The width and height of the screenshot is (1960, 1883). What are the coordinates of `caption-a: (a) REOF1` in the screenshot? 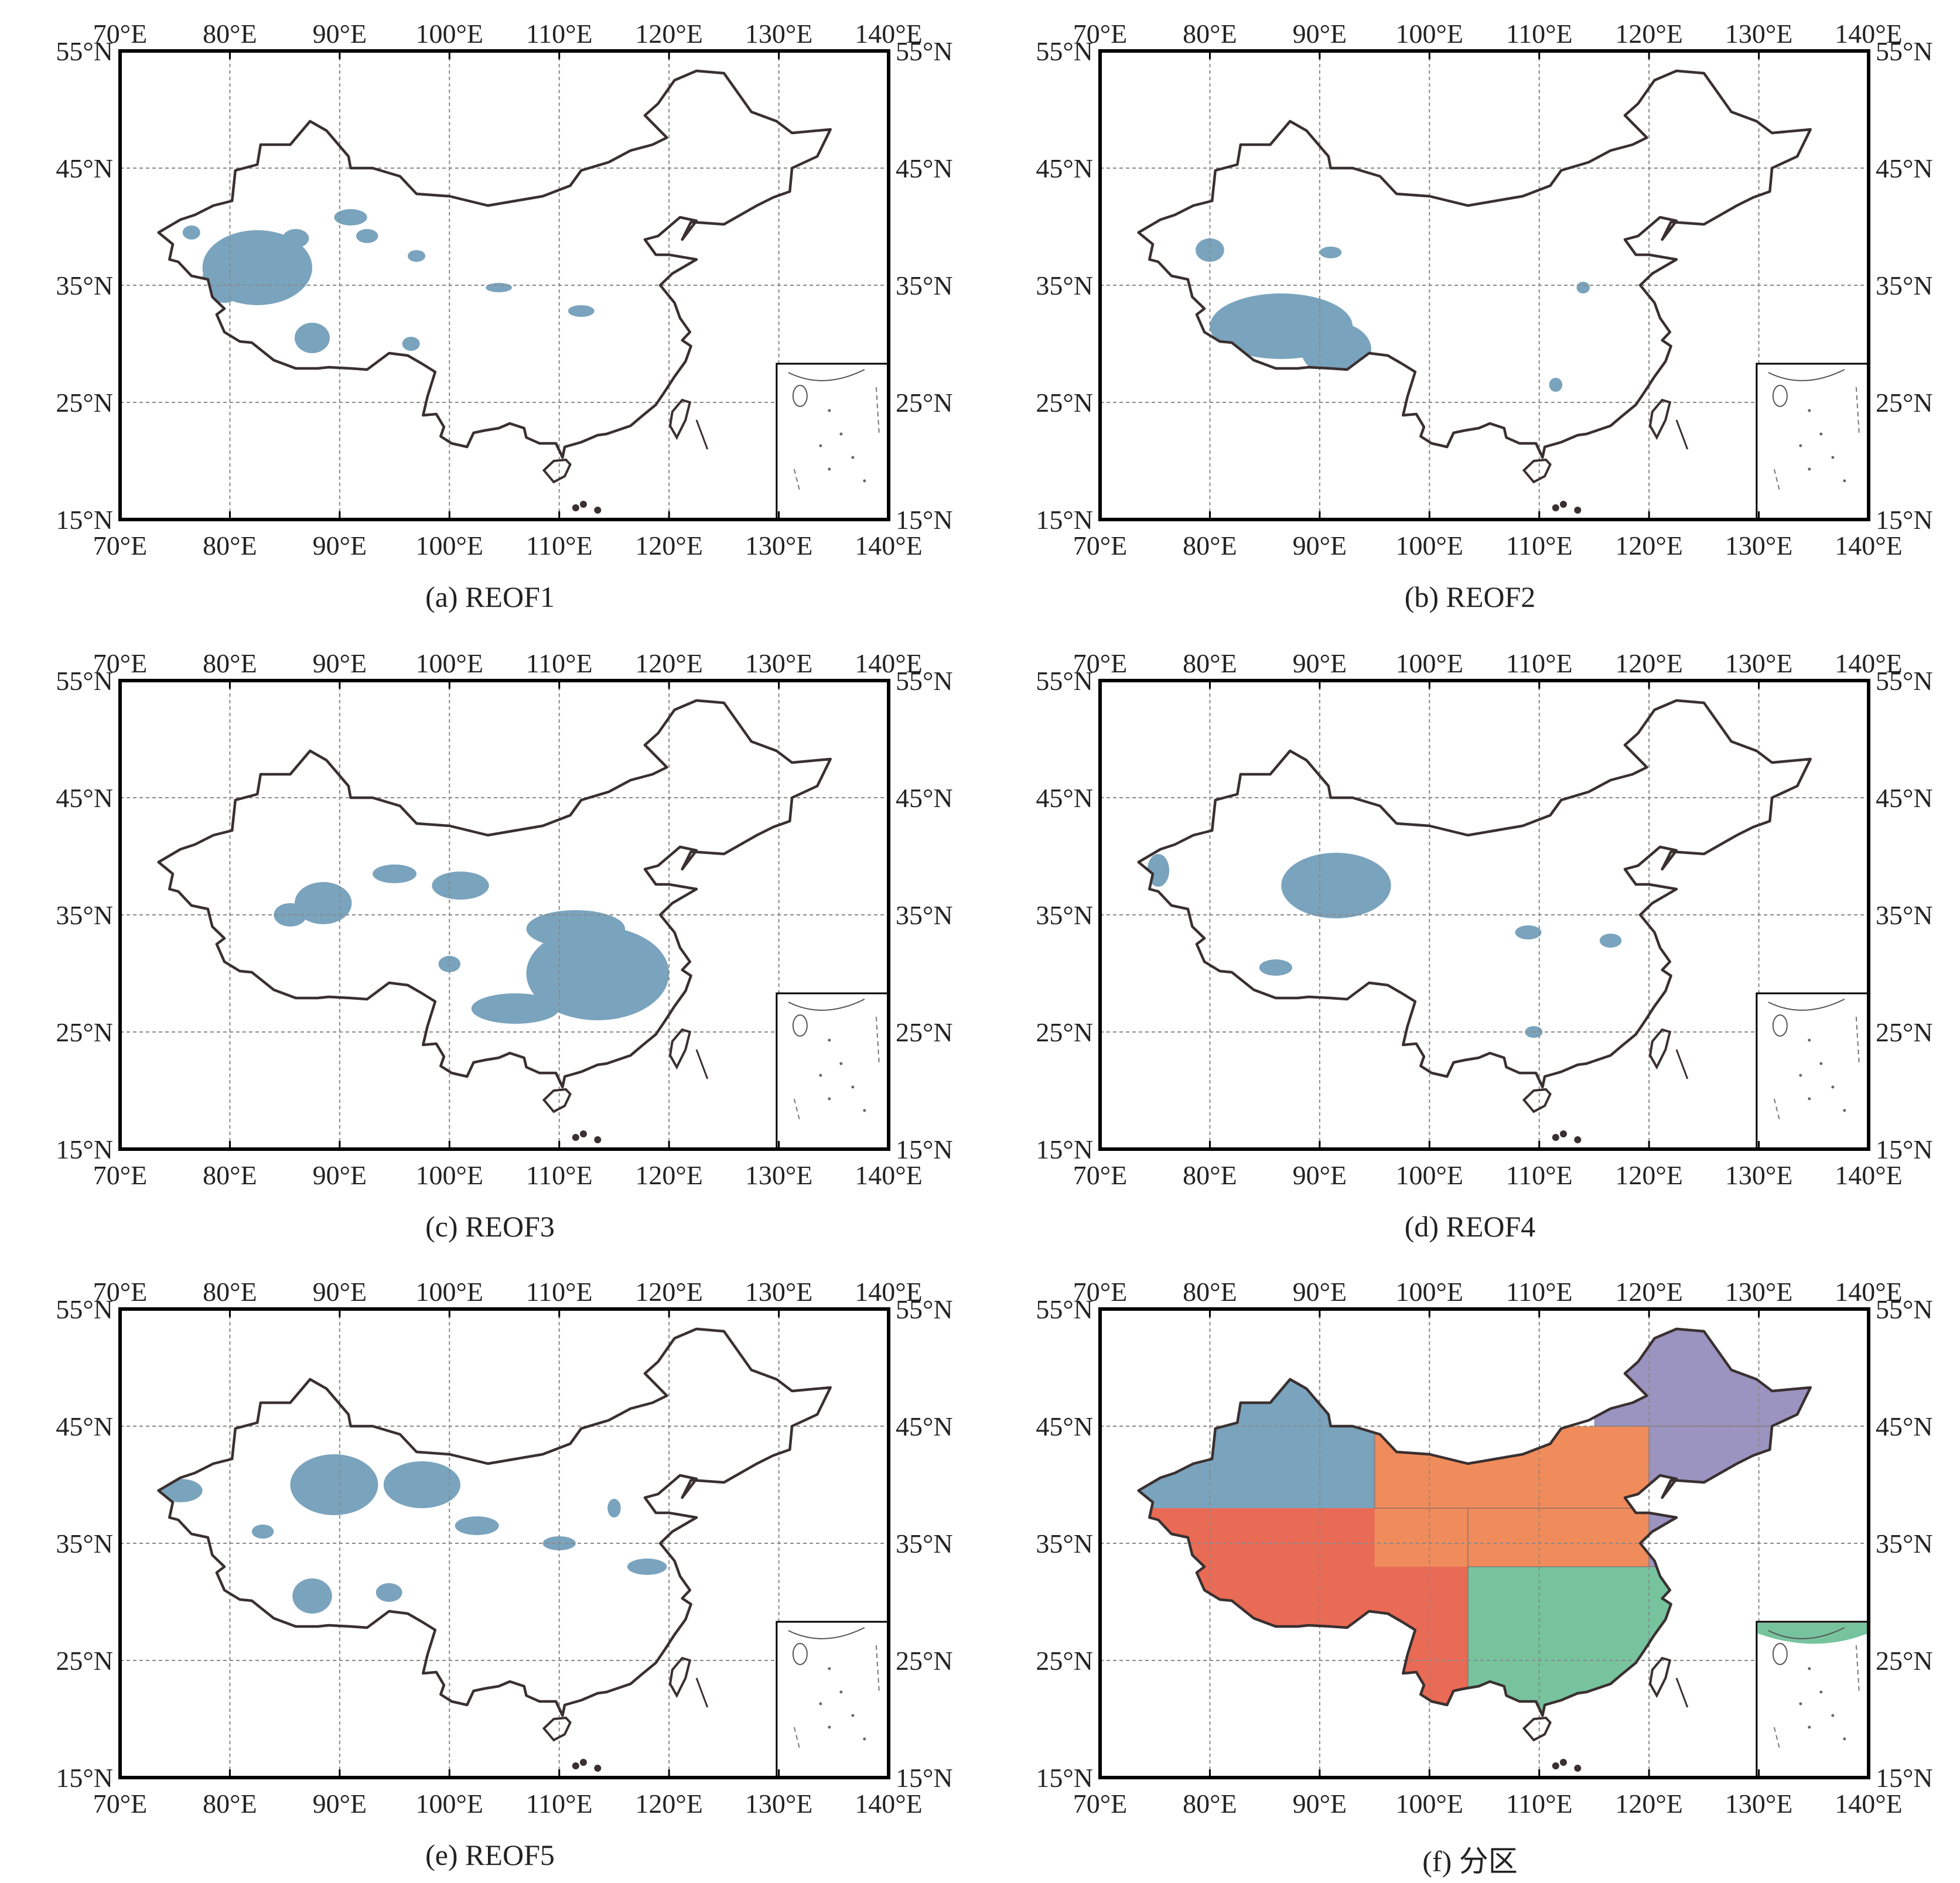 It's located at (490, 596).